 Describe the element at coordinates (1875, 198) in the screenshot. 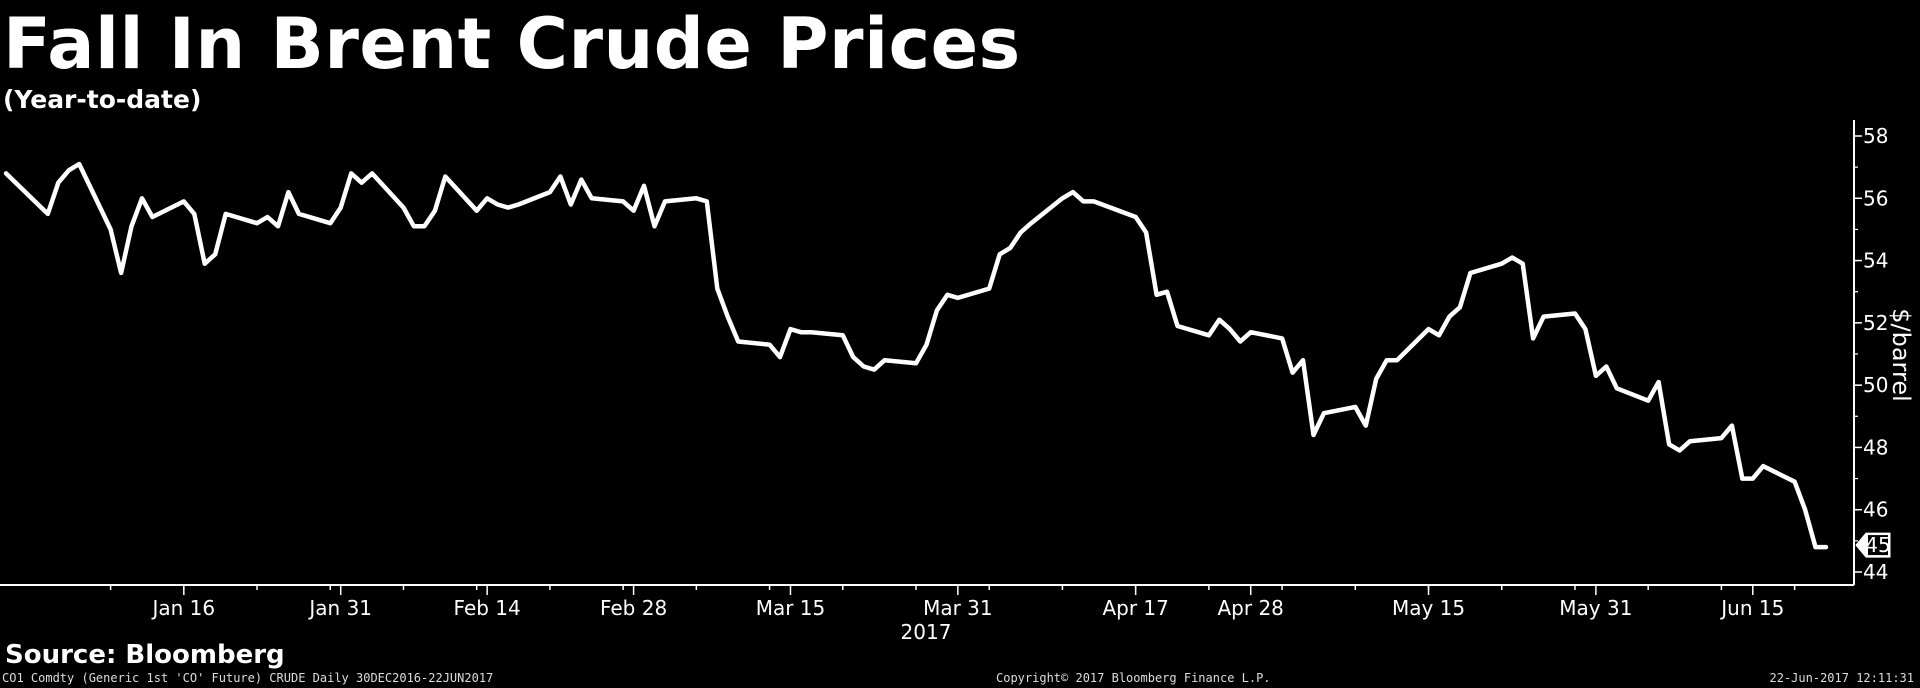

I see `y-tick-label: 56` at that location.